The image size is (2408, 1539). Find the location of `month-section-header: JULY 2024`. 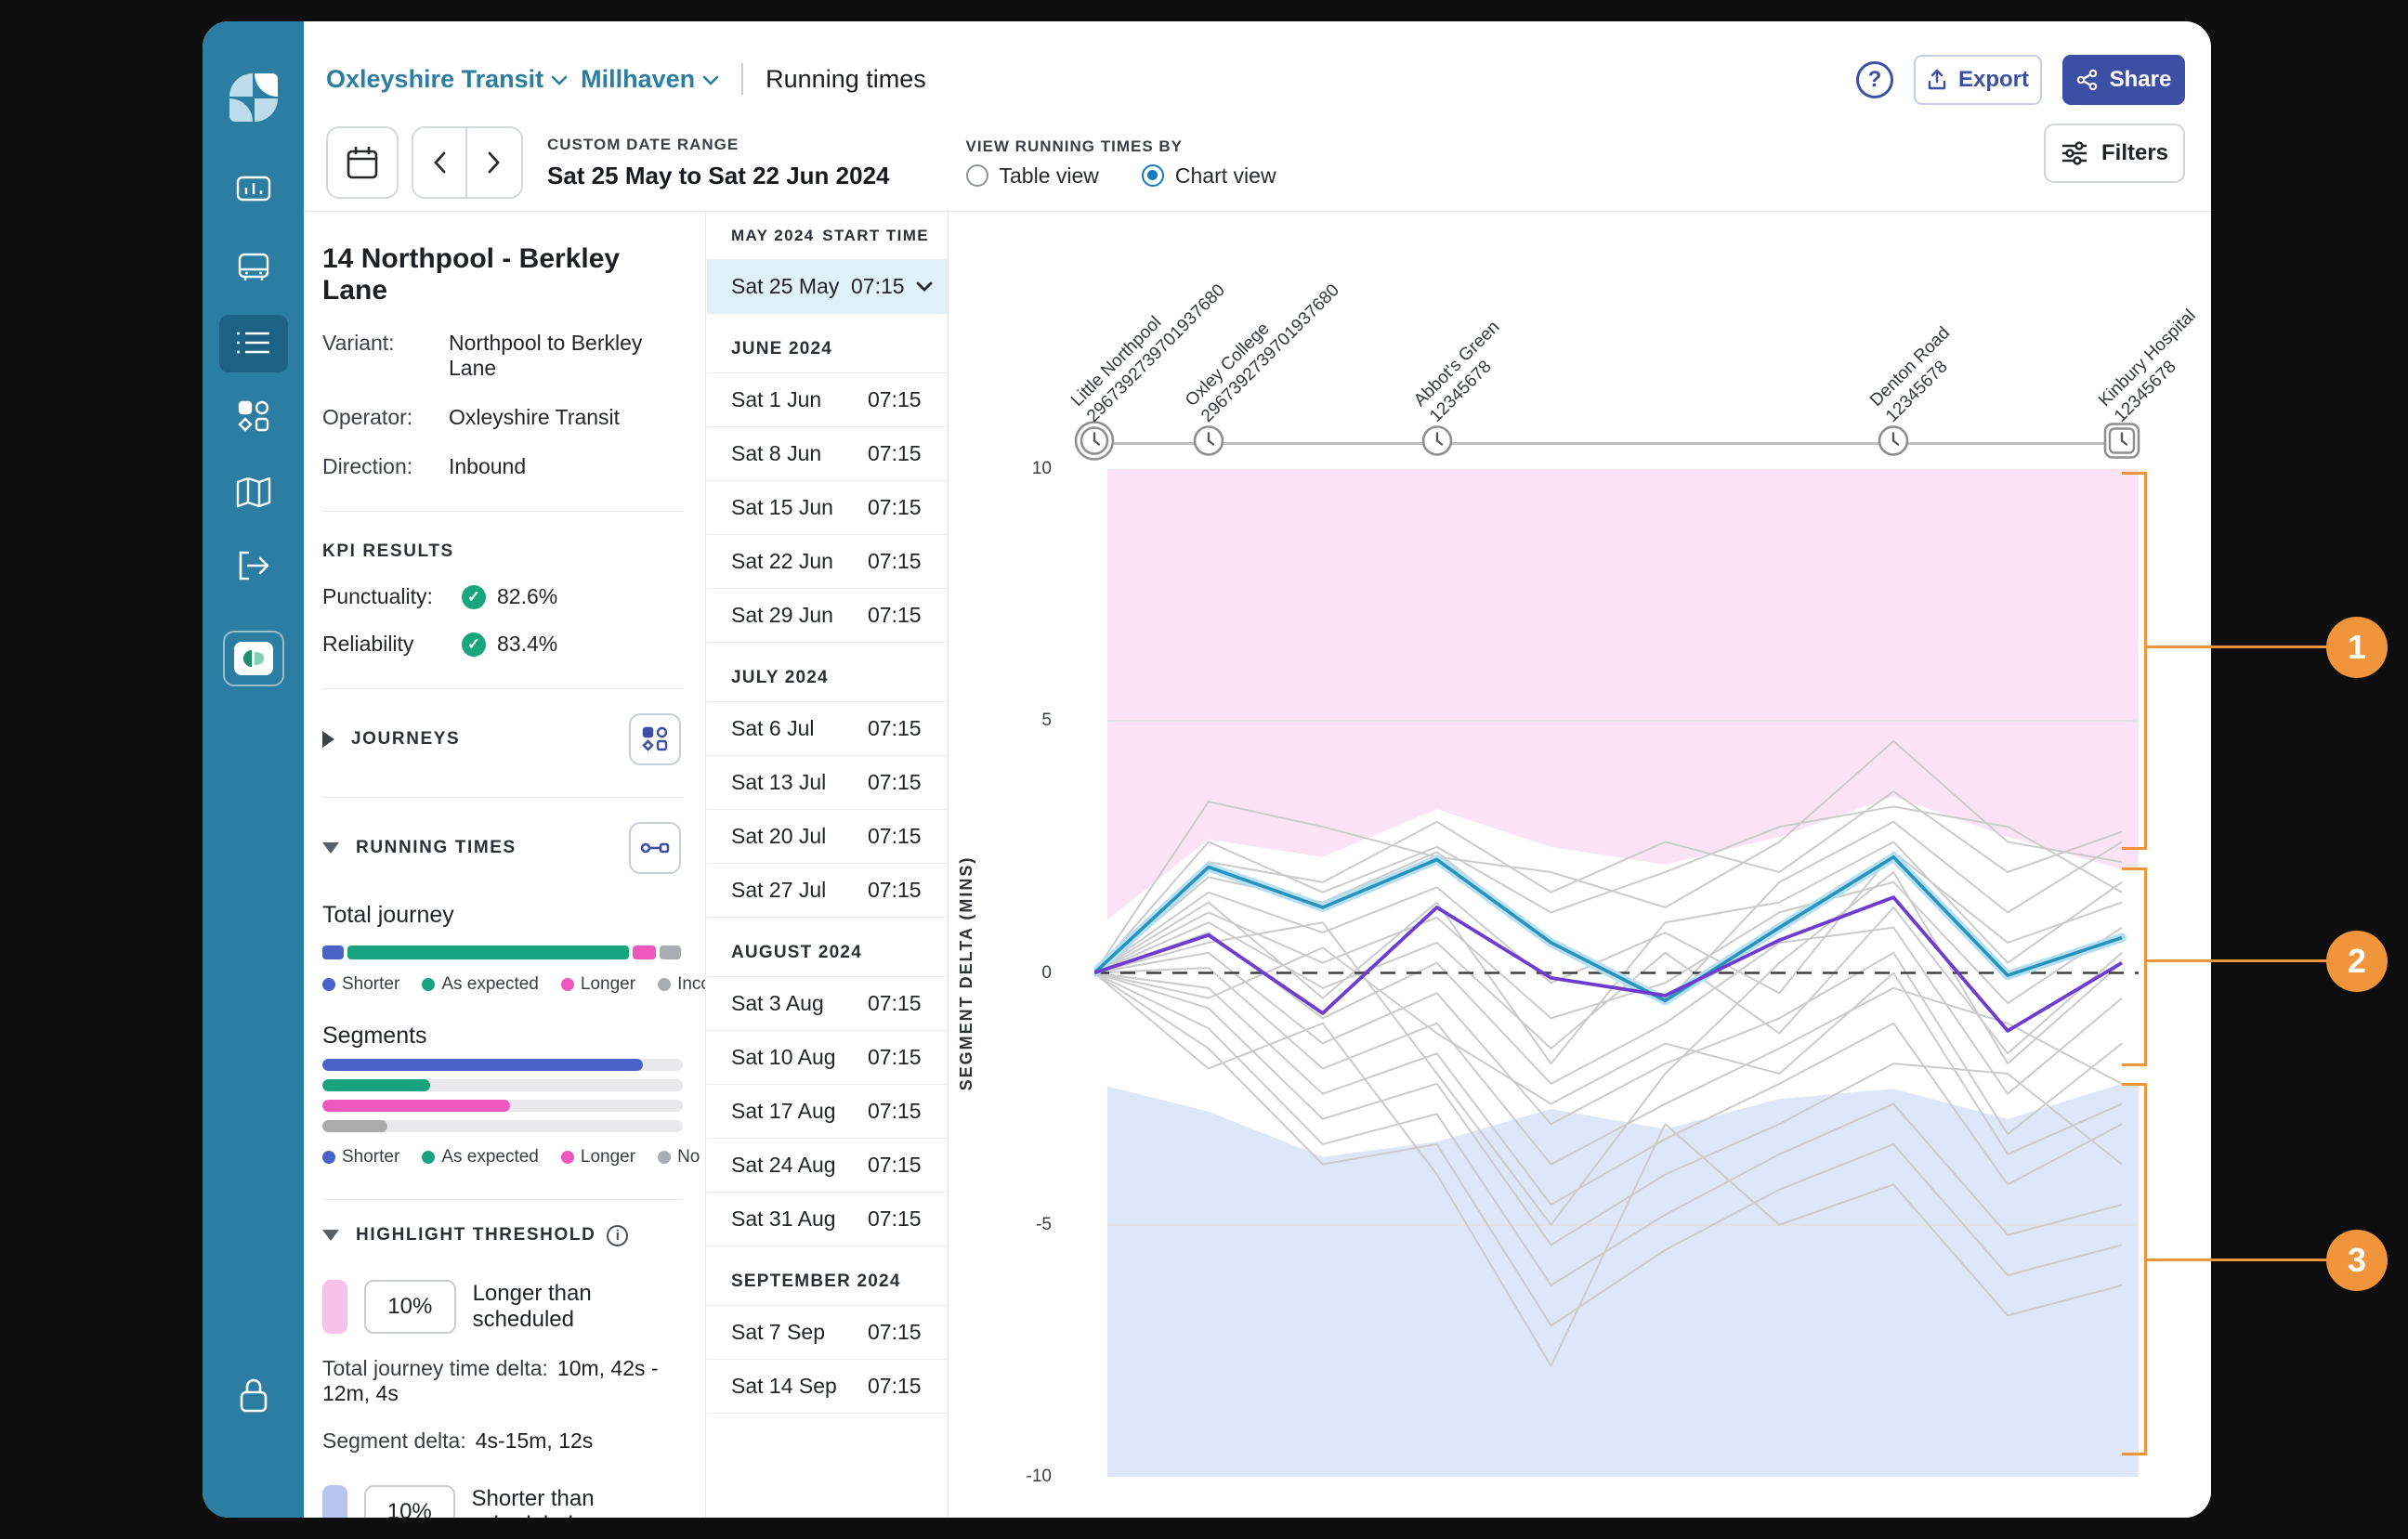

month-section-header: JULY 2024 is located at coordinates (827, 672).